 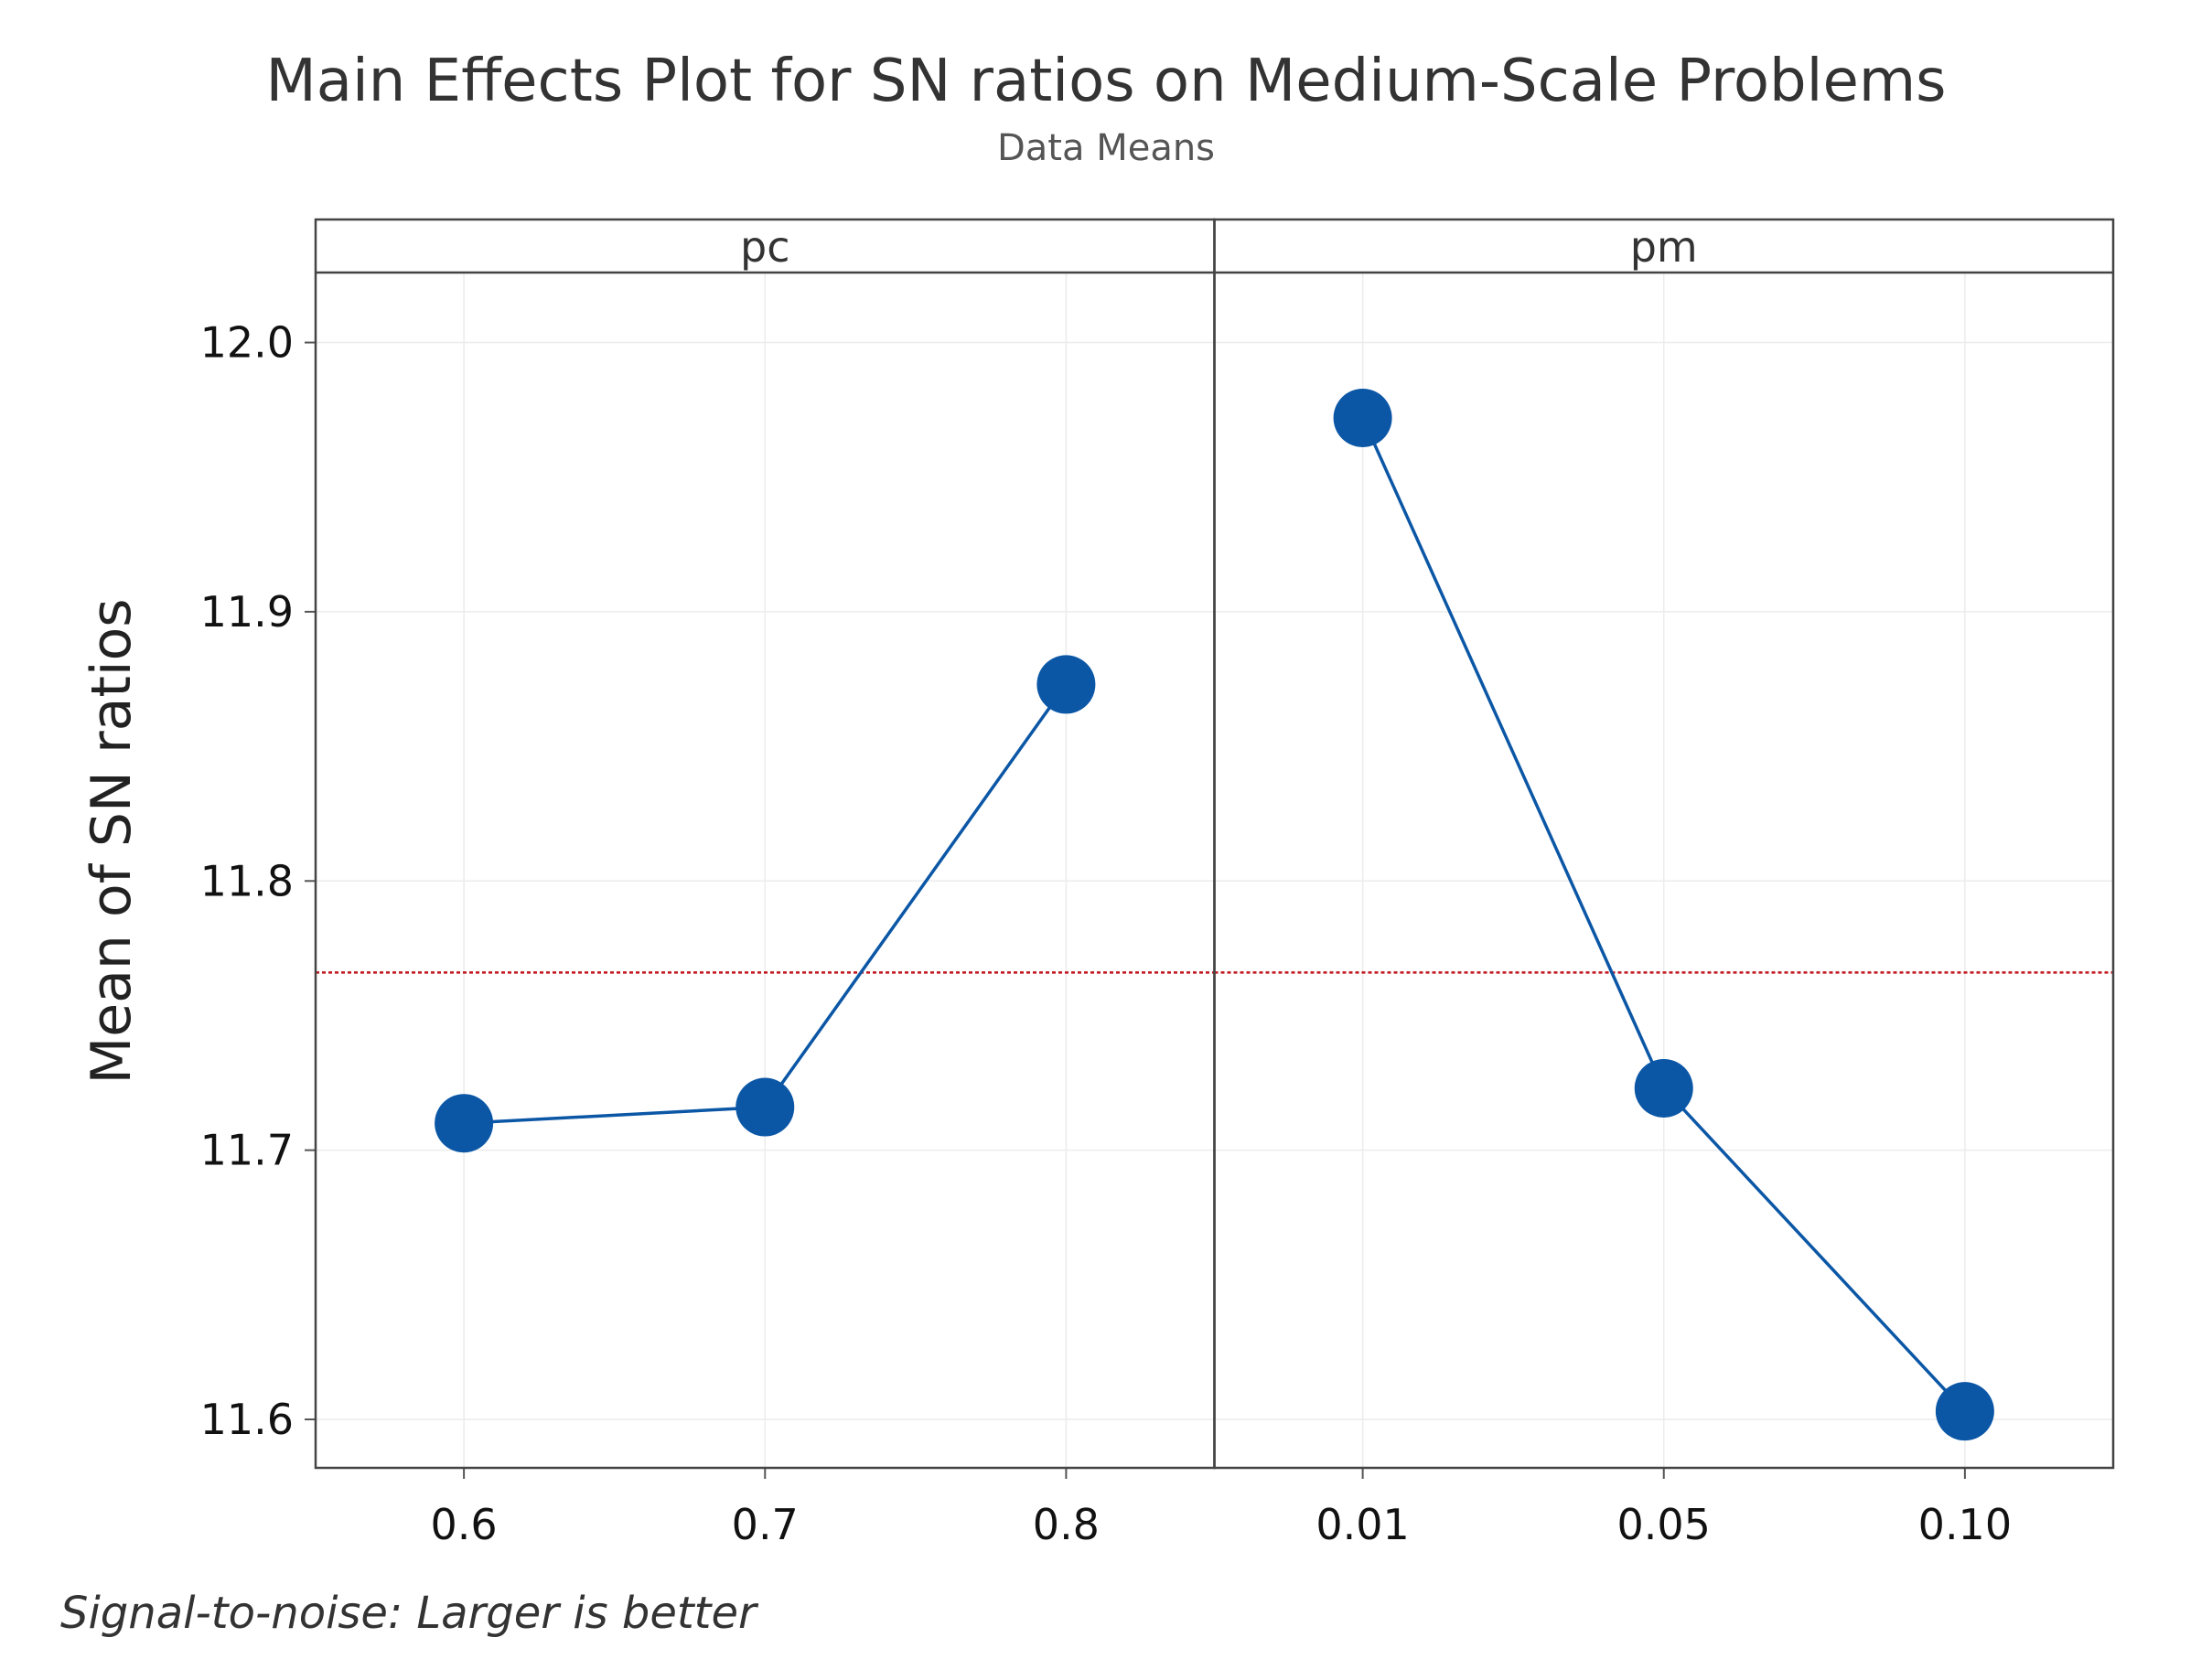 What do you see at coordinates (247, 881) in the screenshot?
I see `y-tick-label: 11.8` at bounding box center [247, 881].